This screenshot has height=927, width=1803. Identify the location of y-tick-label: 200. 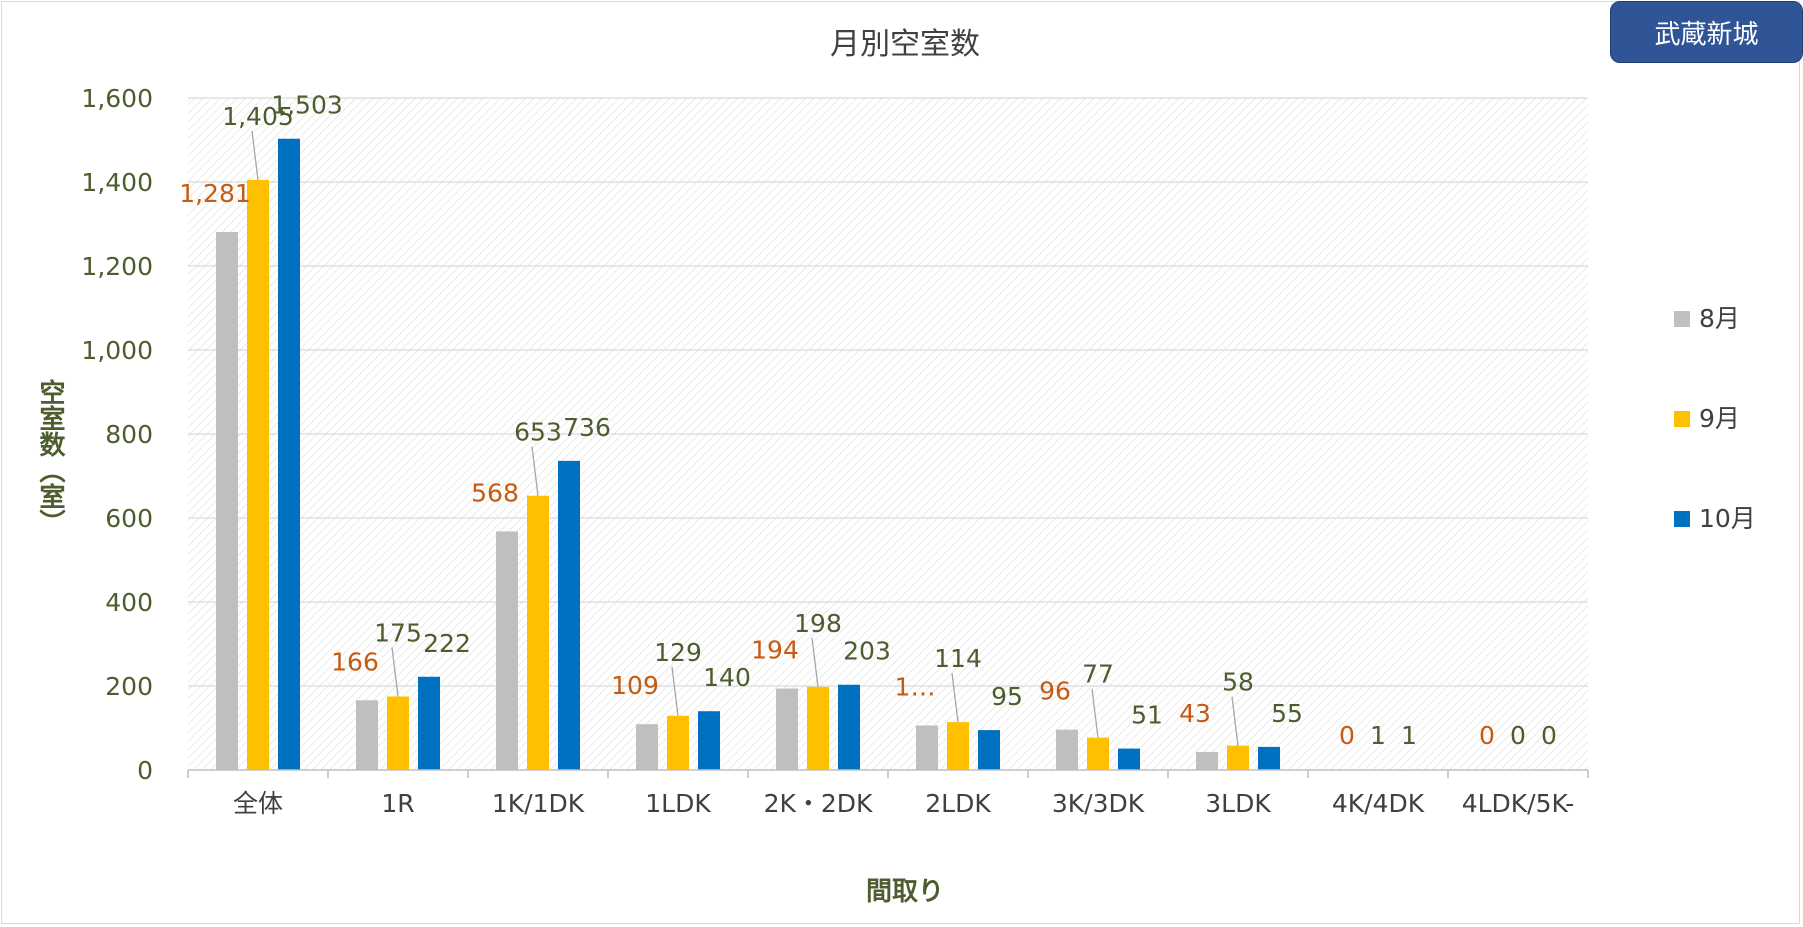
(129, 686).